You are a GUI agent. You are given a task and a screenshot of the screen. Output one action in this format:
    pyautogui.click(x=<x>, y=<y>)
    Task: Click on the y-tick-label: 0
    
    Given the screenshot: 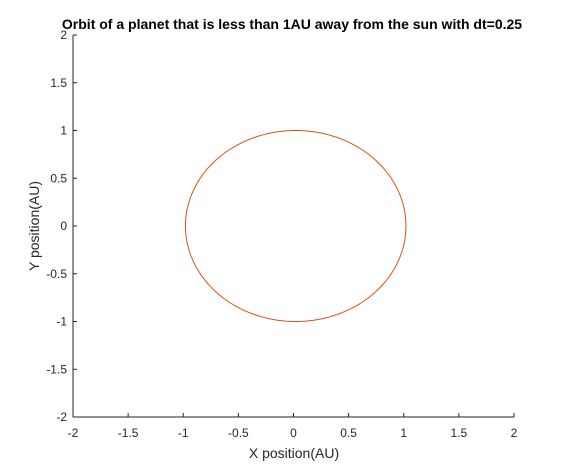 What is the action you would take?
    pyautogui.click(x=63, y=226)
    